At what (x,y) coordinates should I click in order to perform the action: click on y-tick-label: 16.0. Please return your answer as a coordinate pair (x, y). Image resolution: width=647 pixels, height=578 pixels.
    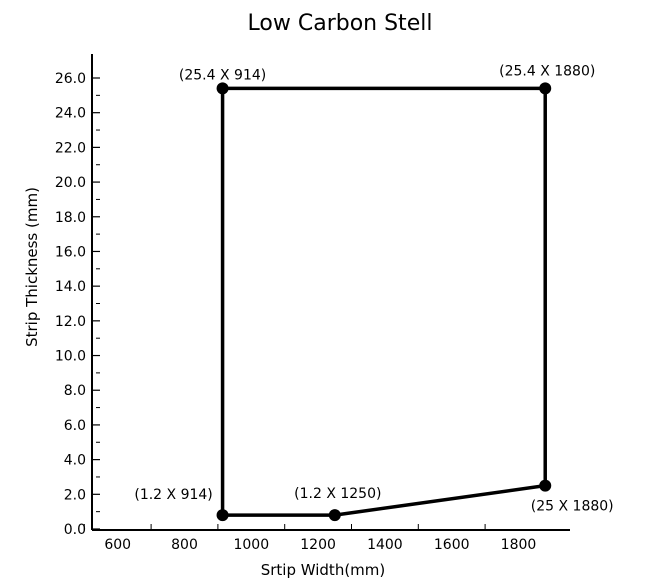
    Looking at the image, I should click on (70, 252).